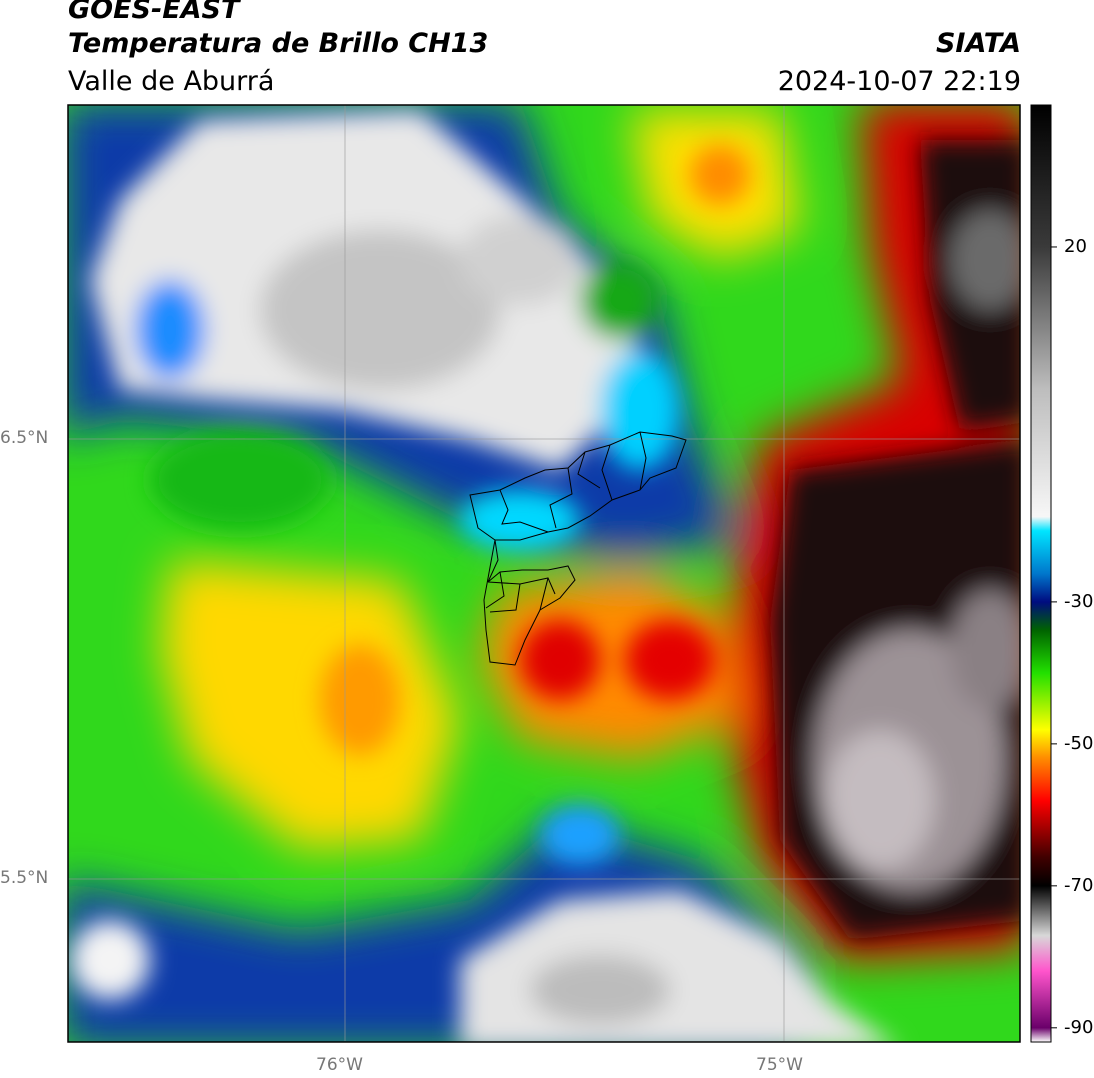 The image size is (1094, 1078). I want to click on lat-label-5-5: 5.5°N, so click(24, 878).